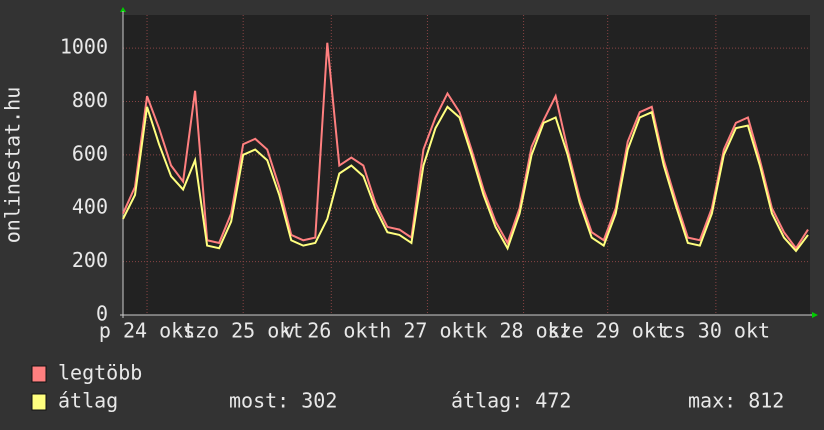 The height and width of the screenshot is (430, 824). I want to click on legend-stat: most: 302, so click(283, 401).